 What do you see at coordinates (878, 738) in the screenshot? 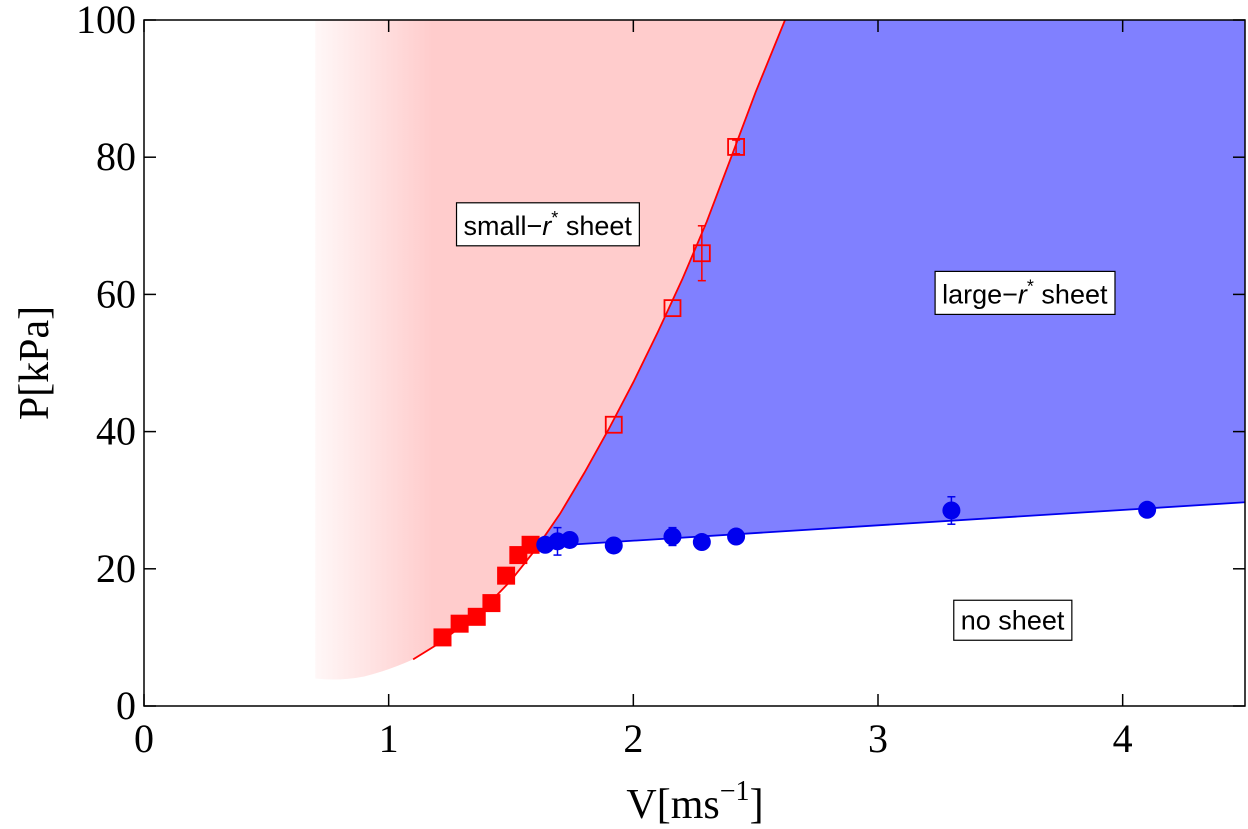
I see `x-tick-label: 3` at bounding box center [878, 738].